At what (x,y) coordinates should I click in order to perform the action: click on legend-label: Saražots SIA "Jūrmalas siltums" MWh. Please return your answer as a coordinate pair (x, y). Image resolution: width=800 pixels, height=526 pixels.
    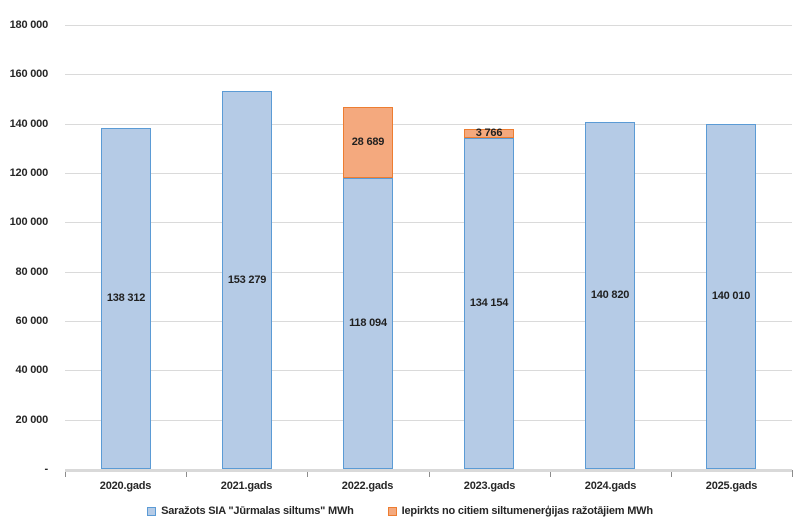
    Looking at the image, I should click on (257, 511).